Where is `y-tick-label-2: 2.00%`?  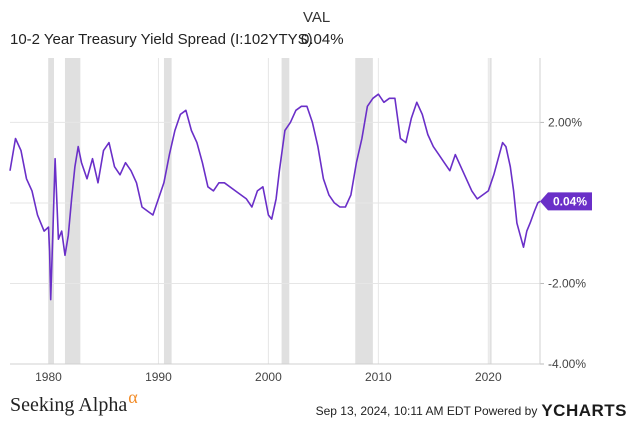
y-tick-label-2: 2.00% is located at coordinates (565, 122).